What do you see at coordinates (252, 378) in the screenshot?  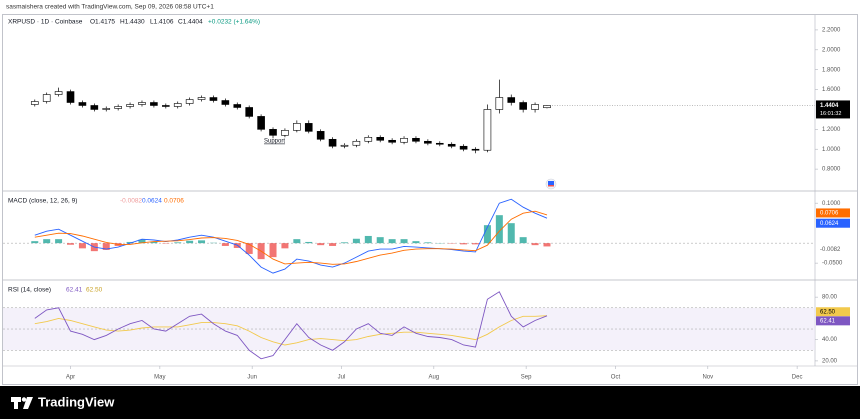 I see `x-tick-label: Jun` at bounding box center [252, 378].